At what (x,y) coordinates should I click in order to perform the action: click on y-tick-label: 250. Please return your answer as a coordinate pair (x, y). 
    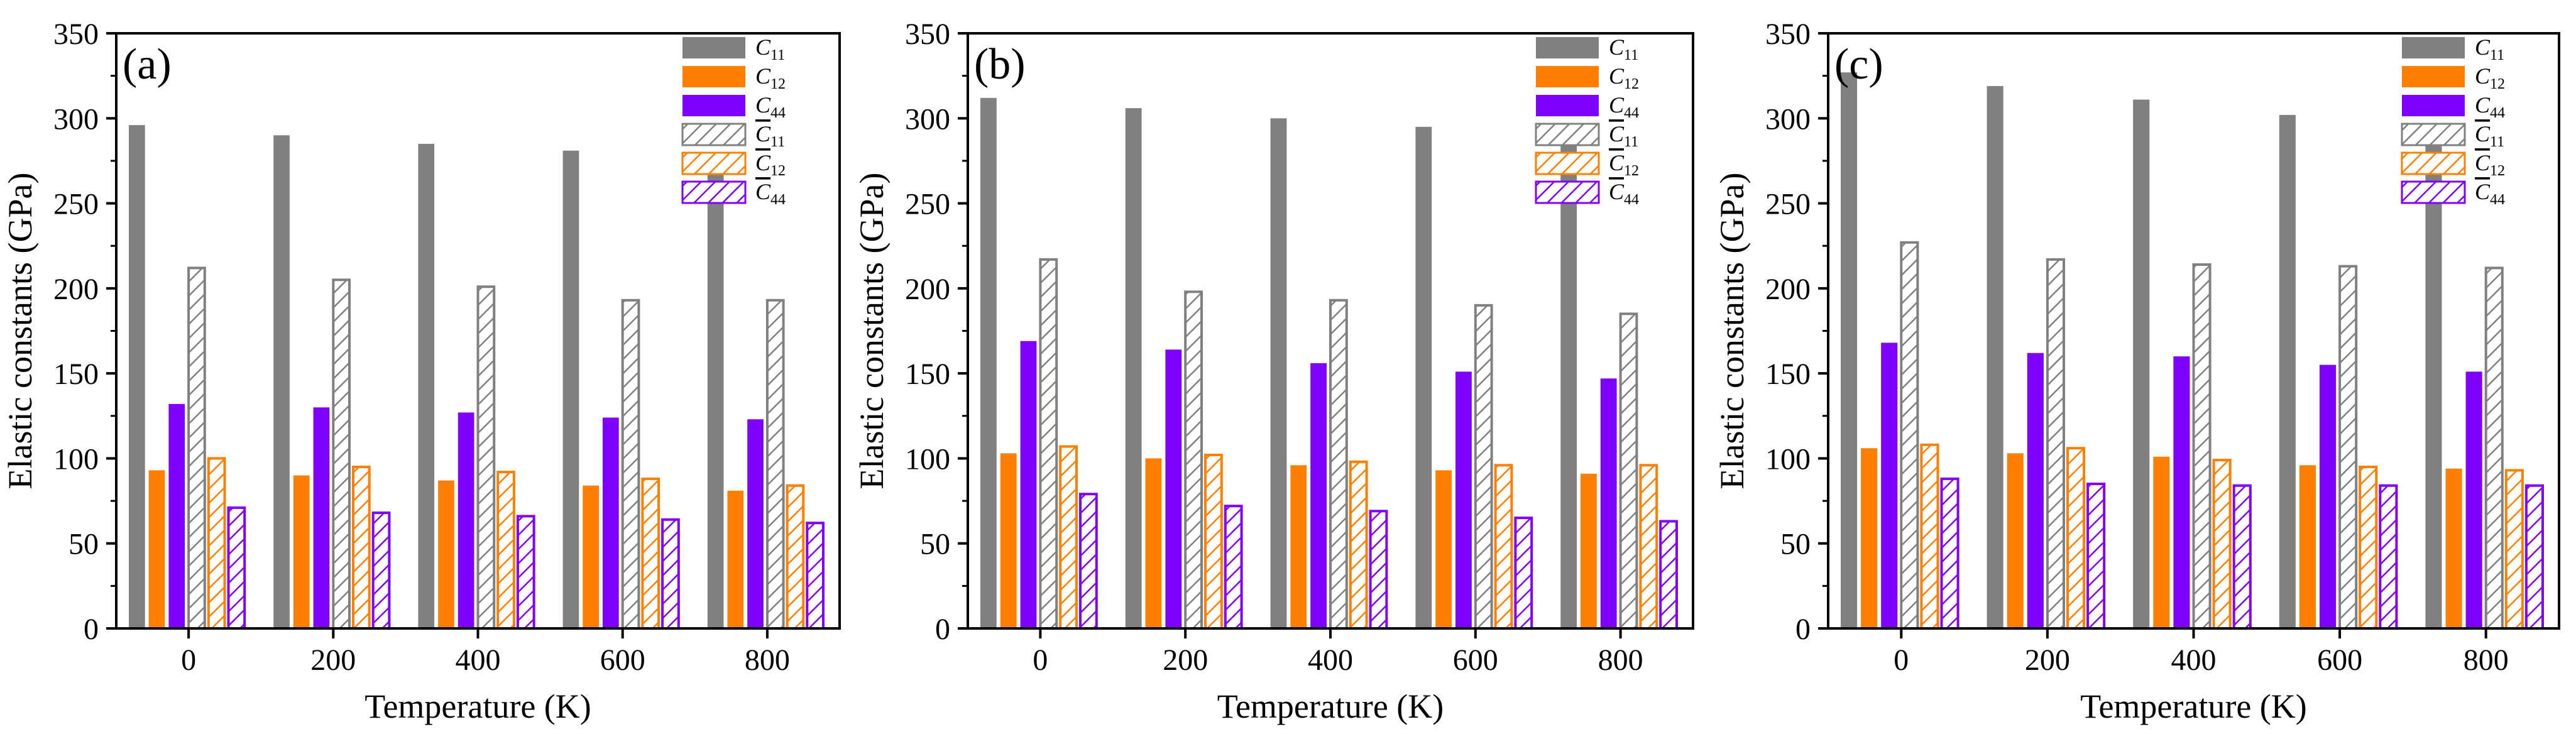
    Looking at the image, I should click on (927, 204).